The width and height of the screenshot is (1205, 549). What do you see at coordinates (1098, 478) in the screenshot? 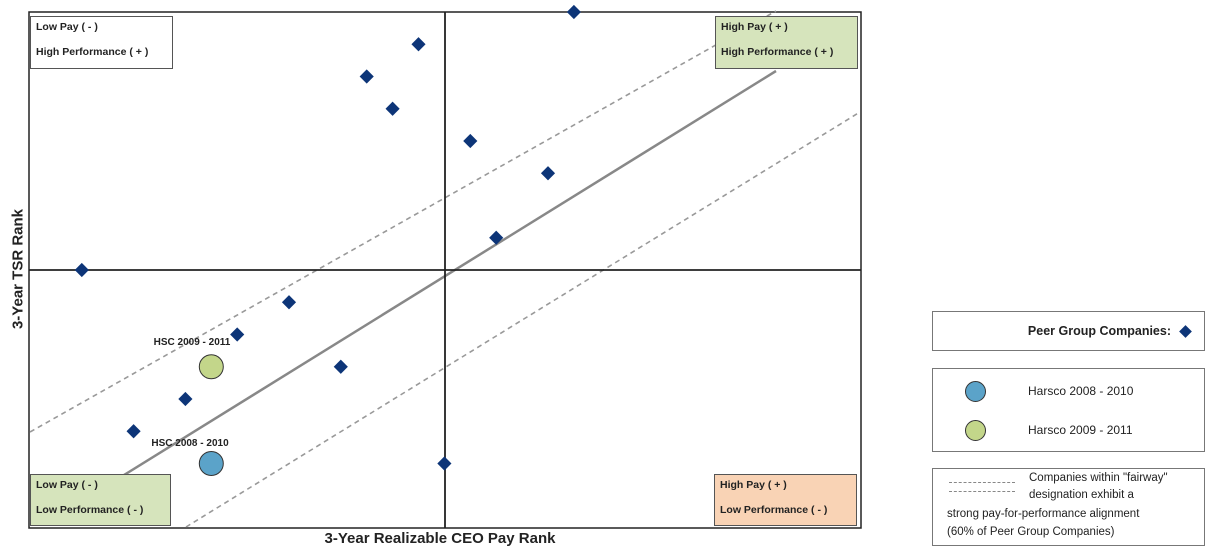
I see `fairway-text-1: Companies within "fairway"` at bounding box center [1098, 478].